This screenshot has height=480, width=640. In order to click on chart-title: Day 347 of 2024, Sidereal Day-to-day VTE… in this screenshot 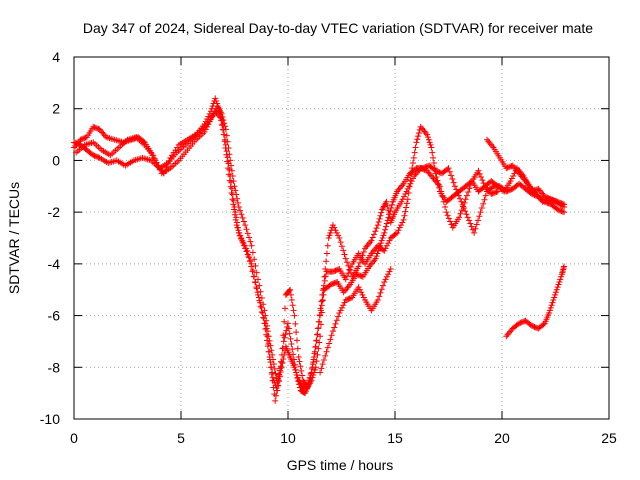, I will do `click(338, 28)`.